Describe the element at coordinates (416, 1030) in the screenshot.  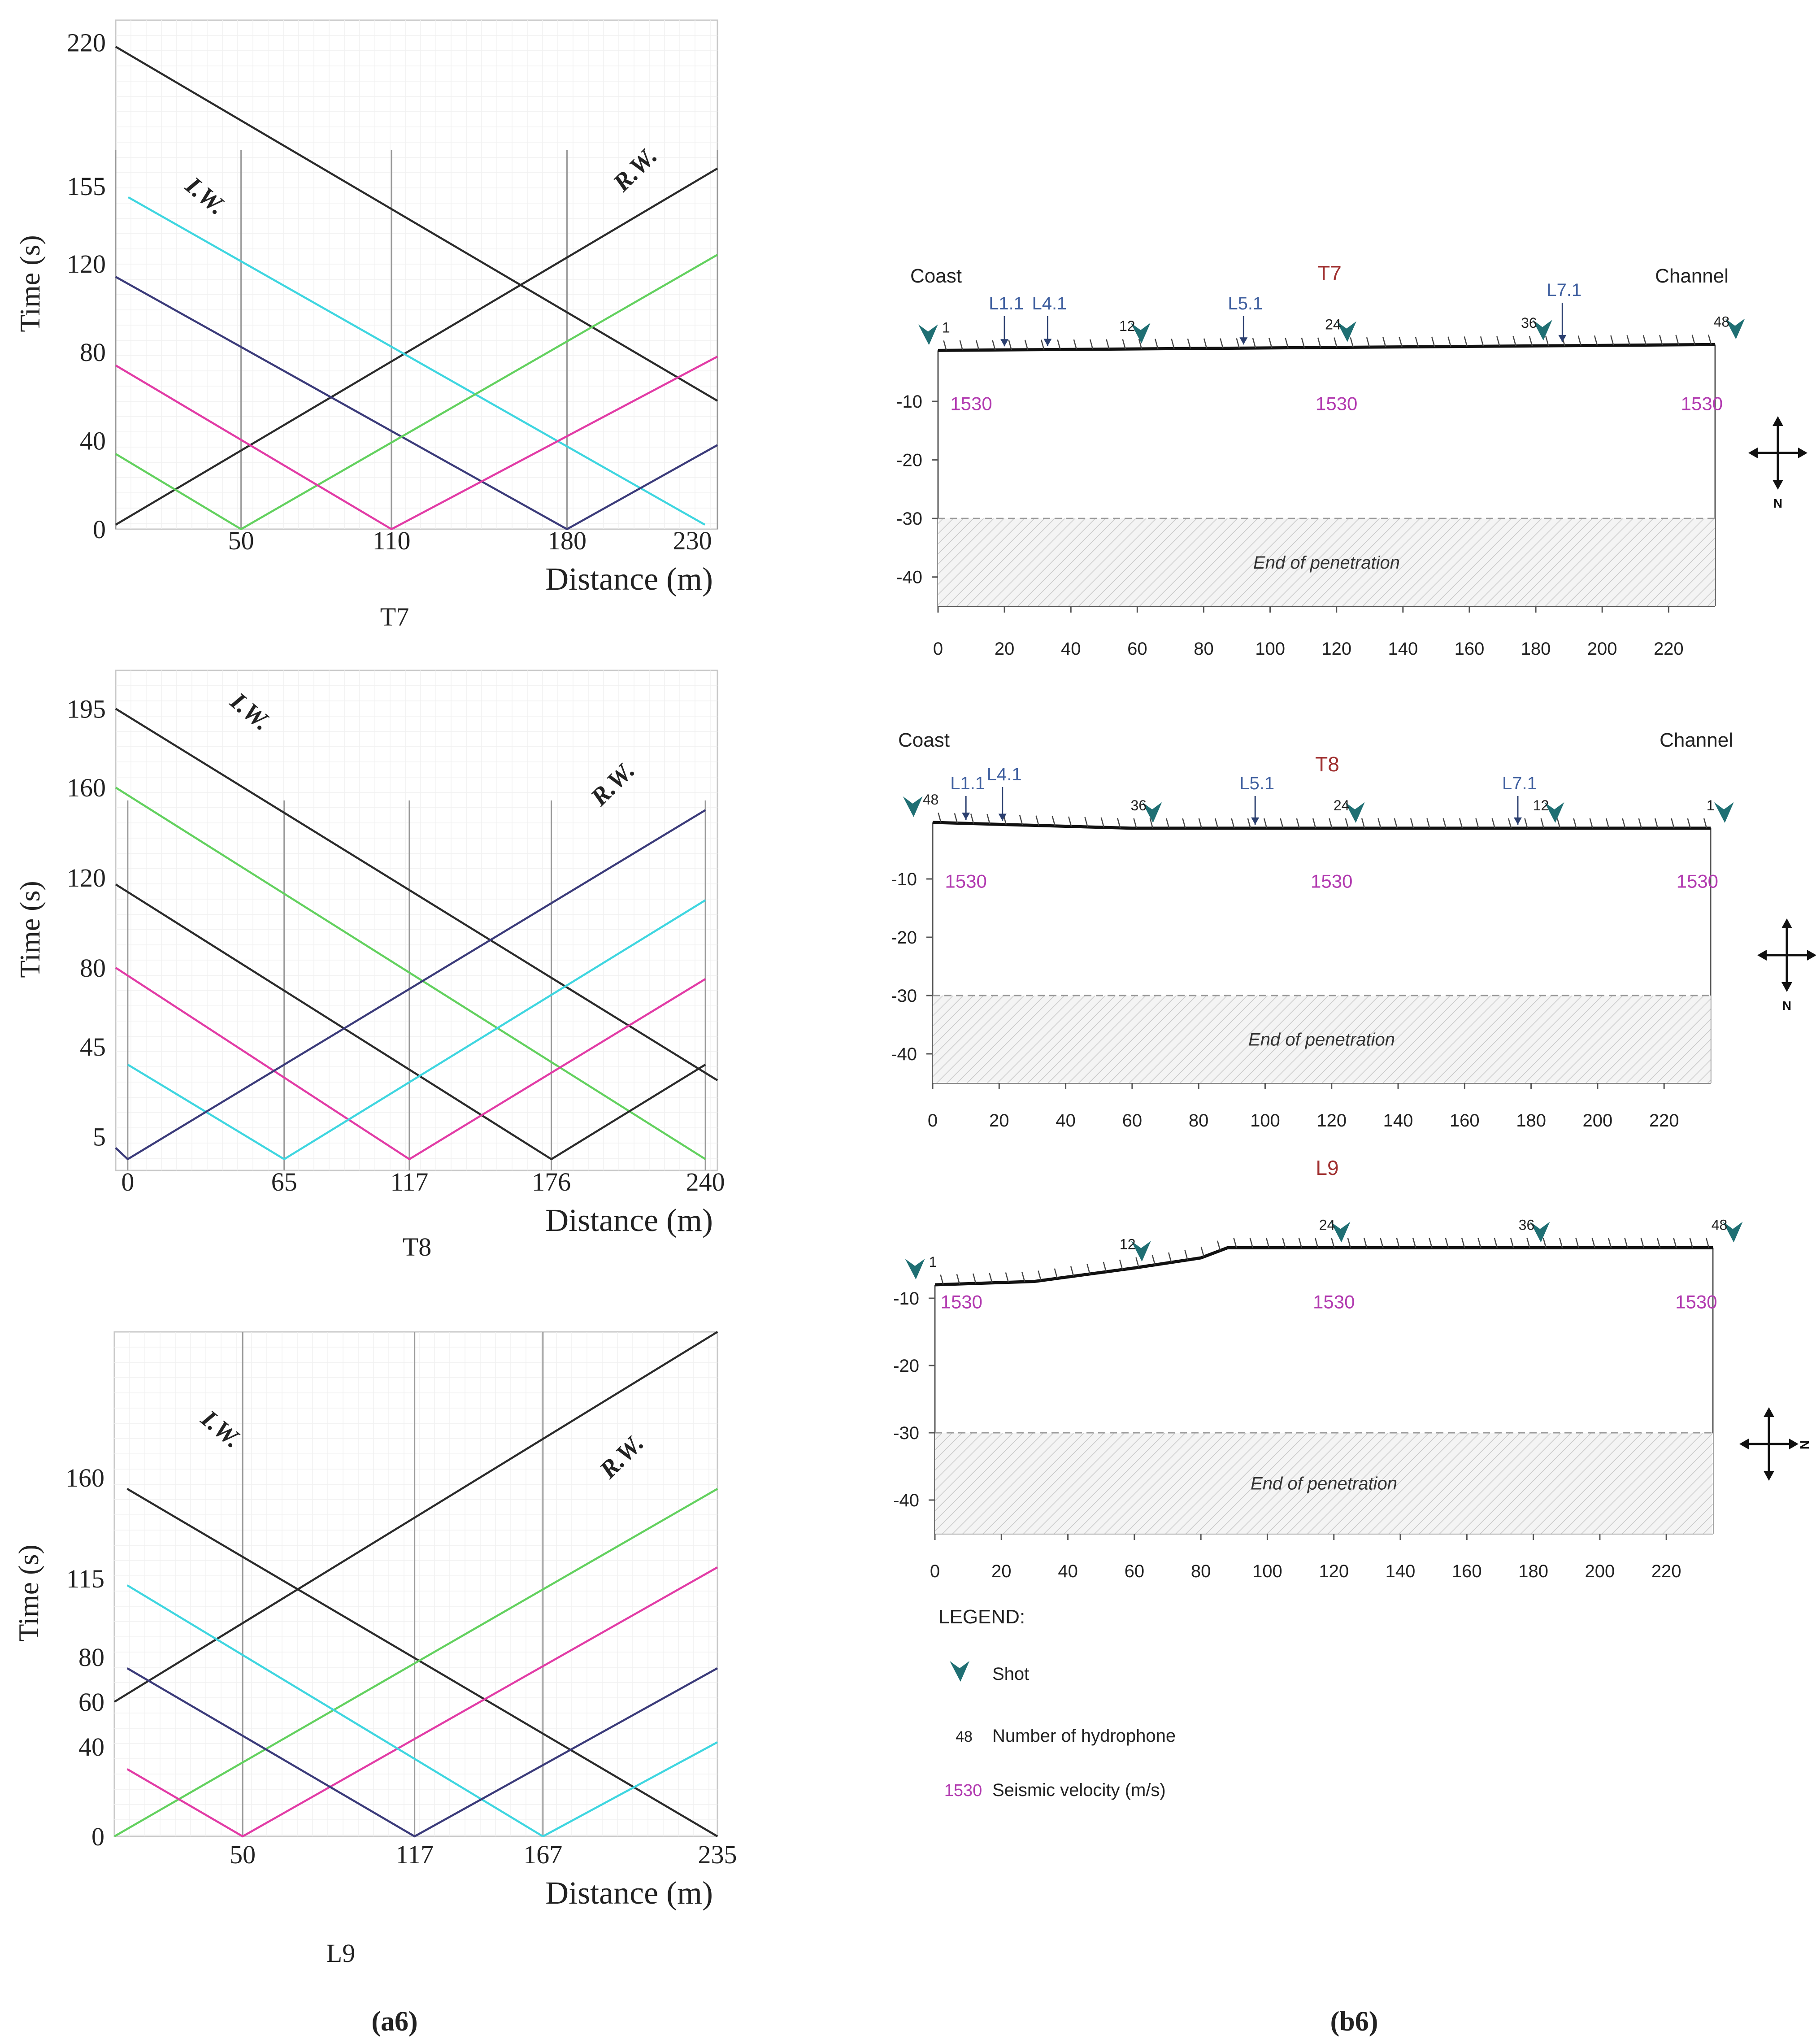
I see `series-line-cyan` at that location.